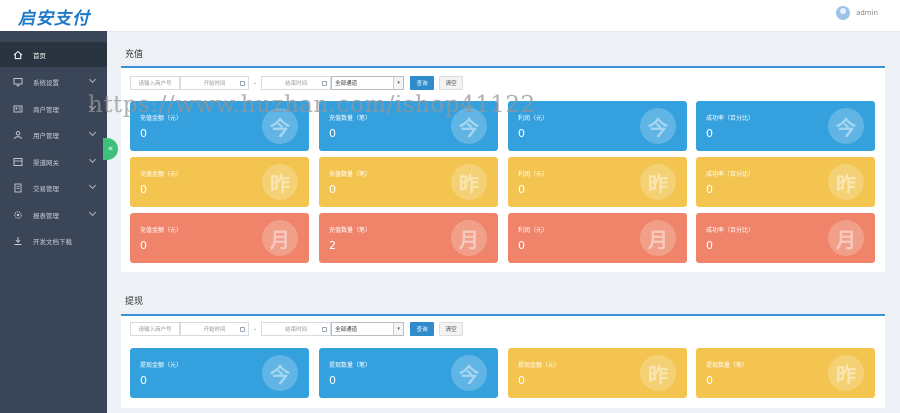 This screenshot has width=900, height=413. Describe the element at coordinates (18, 55) in the screenshot. I see `home-icon` at that location.